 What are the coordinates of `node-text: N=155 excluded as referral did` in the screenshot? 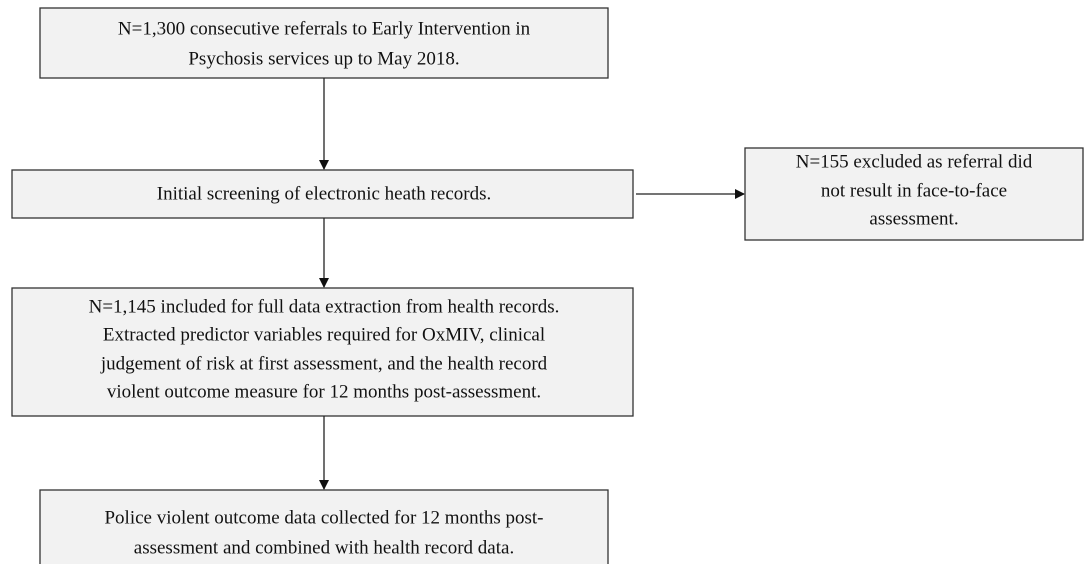 It's located at (914, 161).